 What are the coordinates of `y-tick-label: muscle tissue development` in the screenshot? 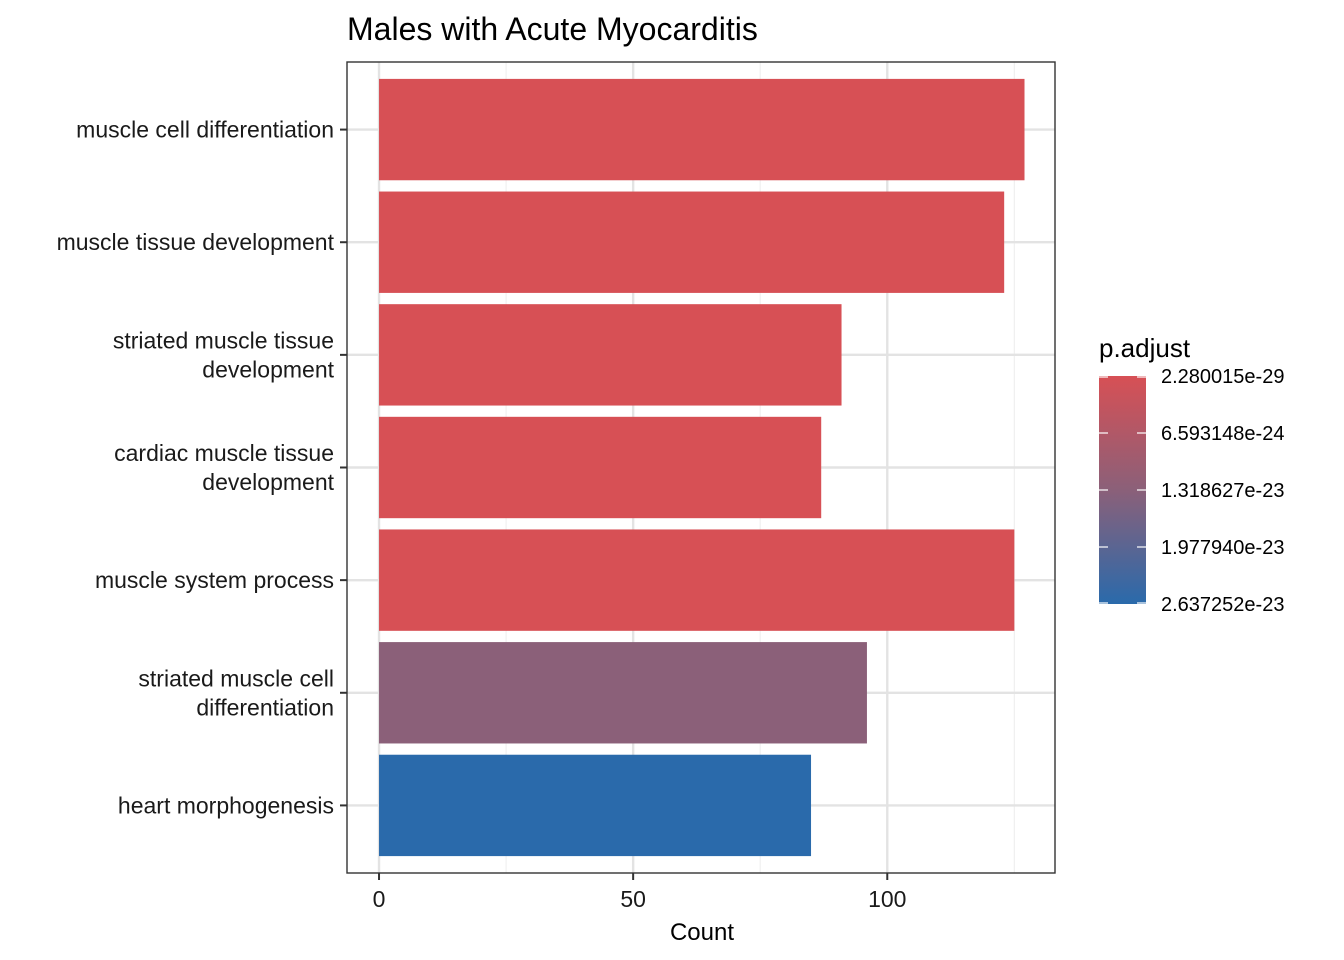 It's located at (196, 242).